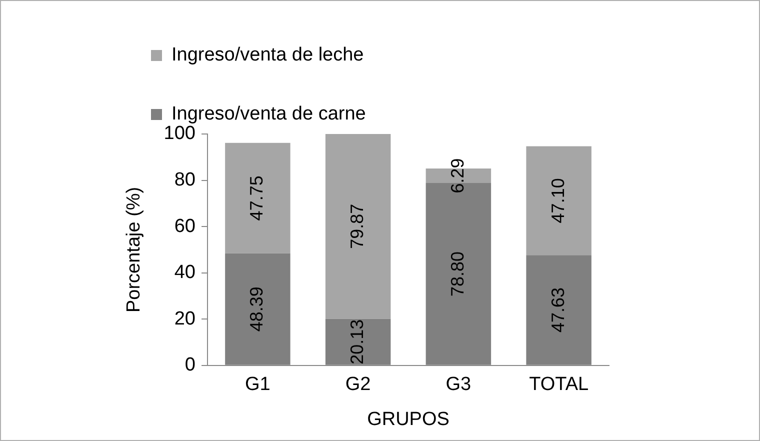 The height and width of the screenshot is (441, 760). Describe the element at coordinates (457, 273) in the screenshot. I see `data-label: 78.80` at that location.